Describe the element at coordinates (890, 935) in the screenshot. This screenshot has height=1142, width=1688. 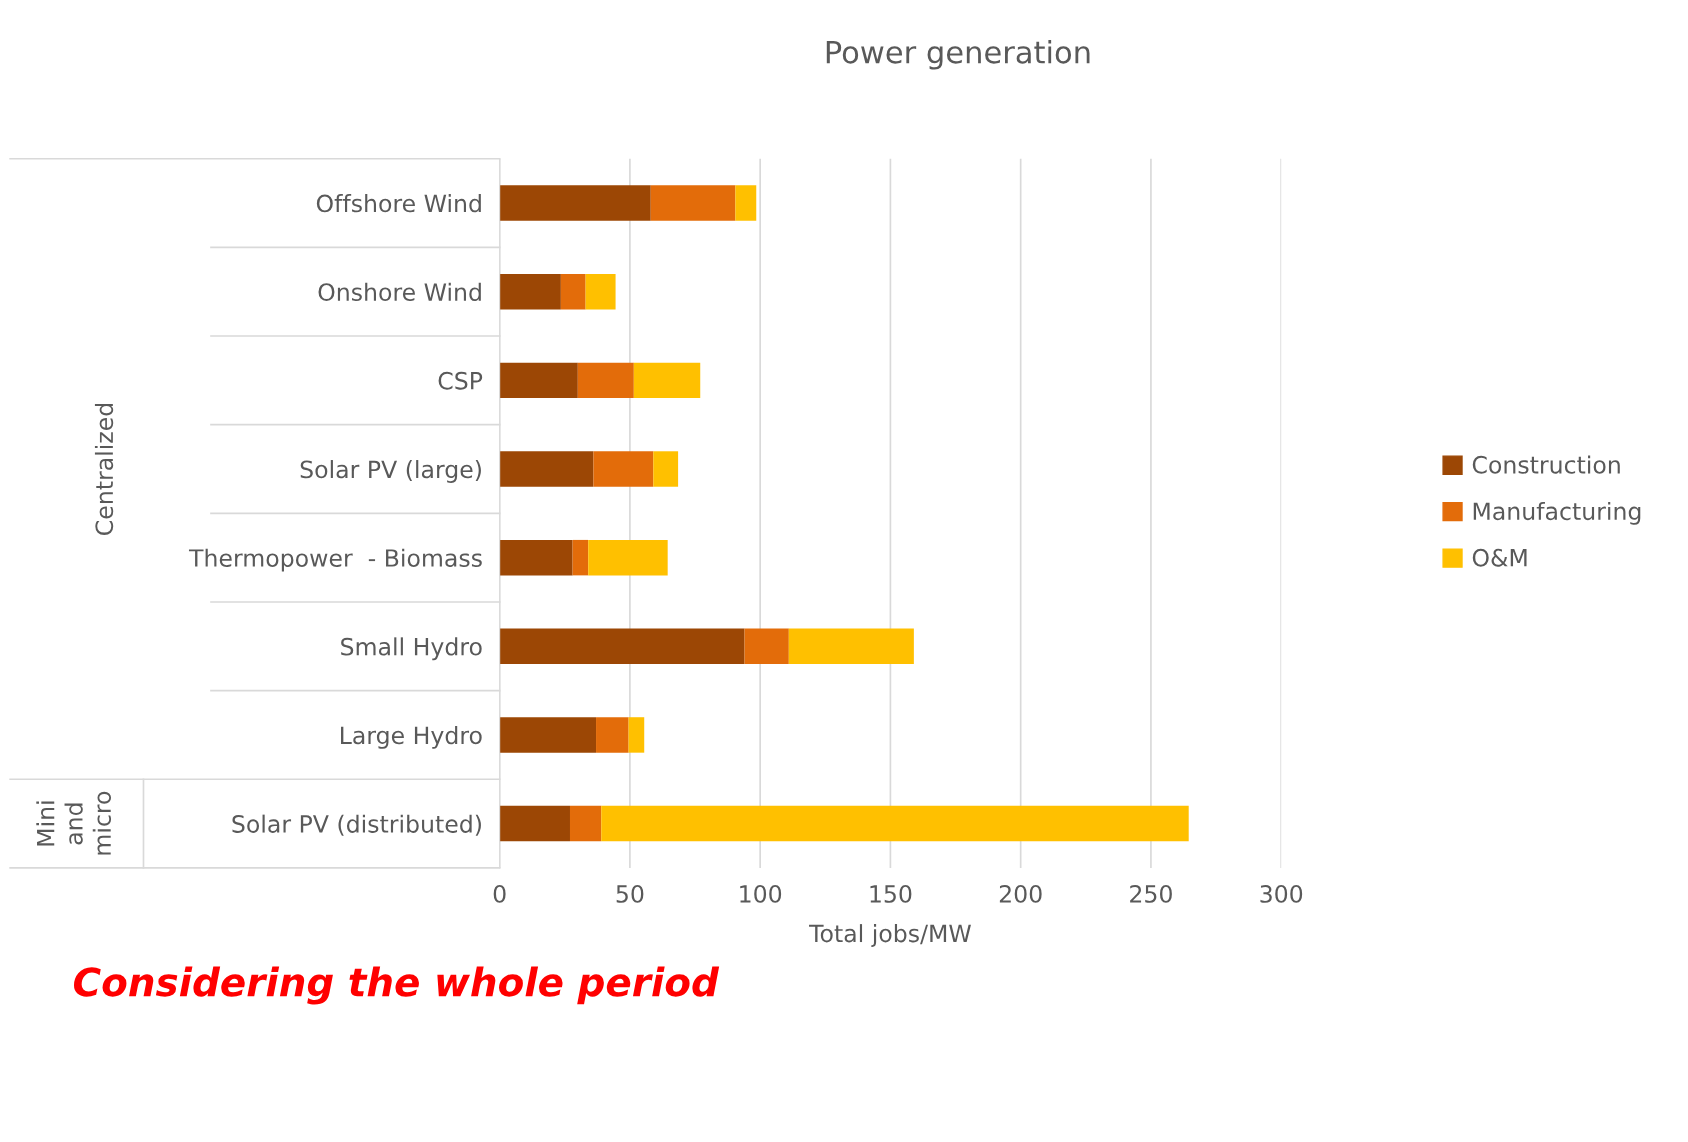
I see `x-axis-title: Total jobs/MW` at that location.